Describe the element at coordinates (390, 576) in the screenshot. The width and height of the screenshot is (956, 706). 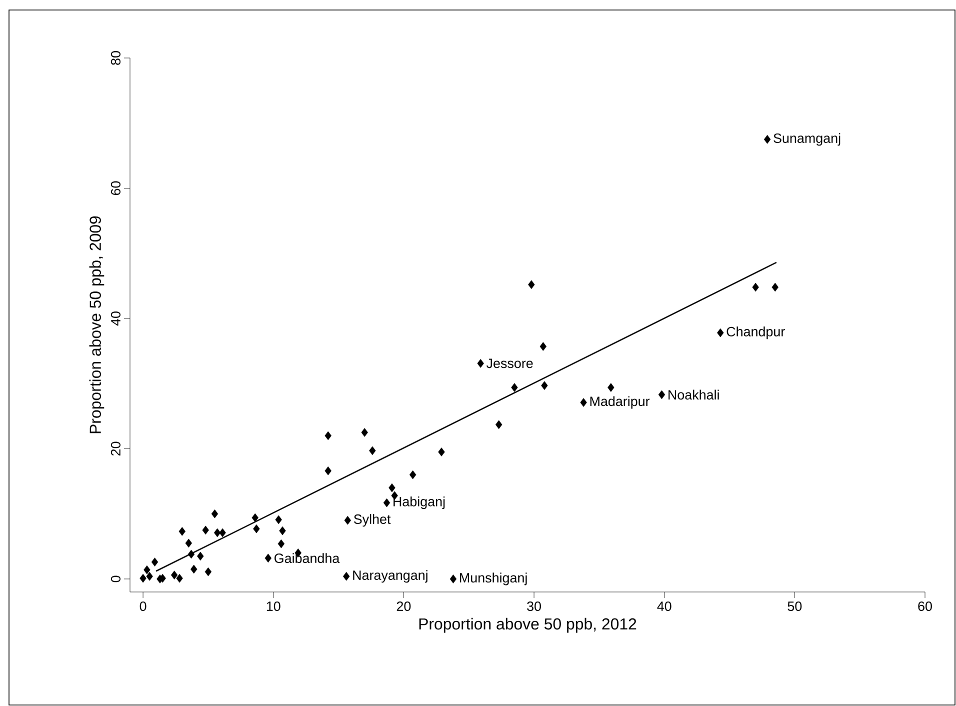
I see `annotation: Narayanganj` at that location.